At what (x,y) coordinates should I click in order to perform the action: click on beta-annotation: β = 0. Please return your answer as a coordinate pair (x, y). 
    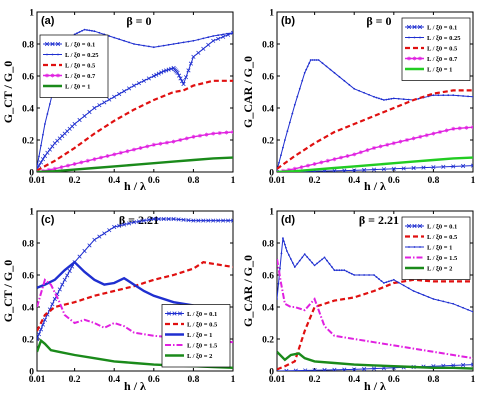
    Looking at the image, I should click on (378, 21).